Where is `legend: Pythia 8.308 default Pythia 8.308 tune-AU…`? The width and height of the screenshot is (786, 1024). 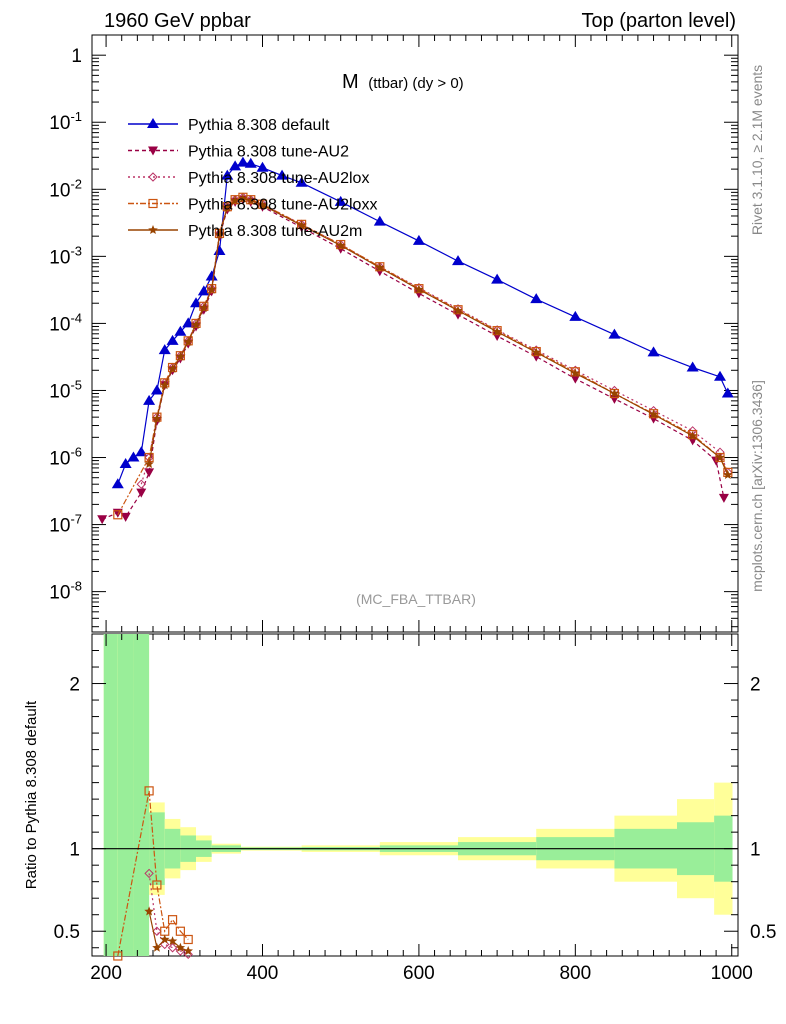 legend: Pythia 8.308 default Pythia 8.308 tune-AU… is located at coordinates (252, 178).